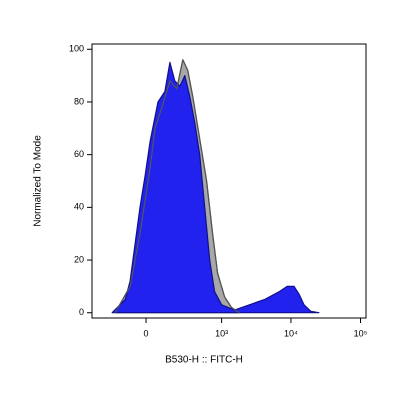 The image size is (412, 411). What do you see at coordinates (79, 101) in the screenshot?
I see `y-tick-label: 80` at bounding box center [79, 101].